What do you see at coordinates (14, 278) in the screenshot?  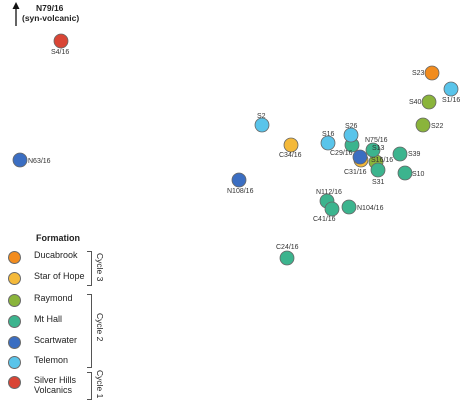 I see `legend-dot-star-of-hope` at bounding box center [14, 278].